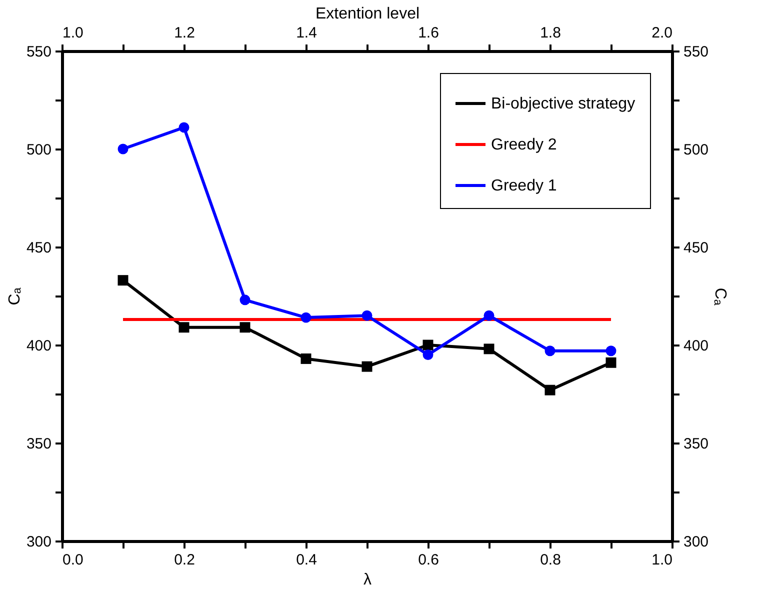 The image size is (759, 611). Describe the element at coordinates (550, 33) in the screenshot. I see `x2-tick-label: 1.8` at that location.